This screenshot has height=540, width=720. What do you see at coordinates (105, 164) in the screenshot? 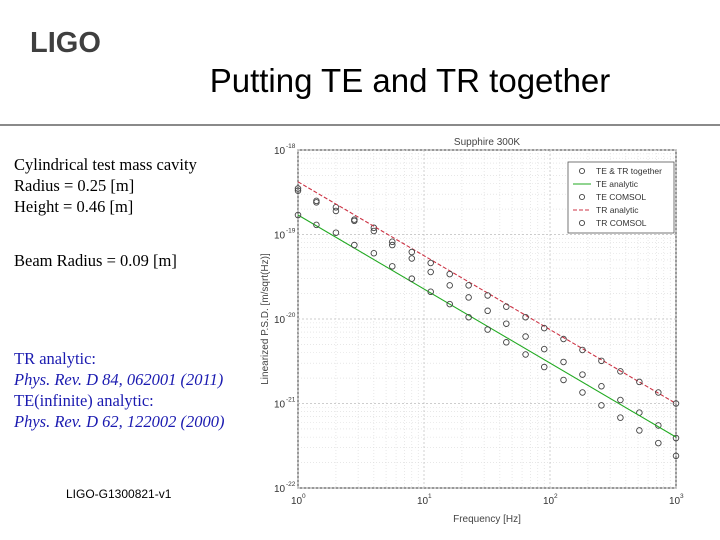
I see `cavity-description: Cylindrical test mass cavity` at bounding box center [105, 164].